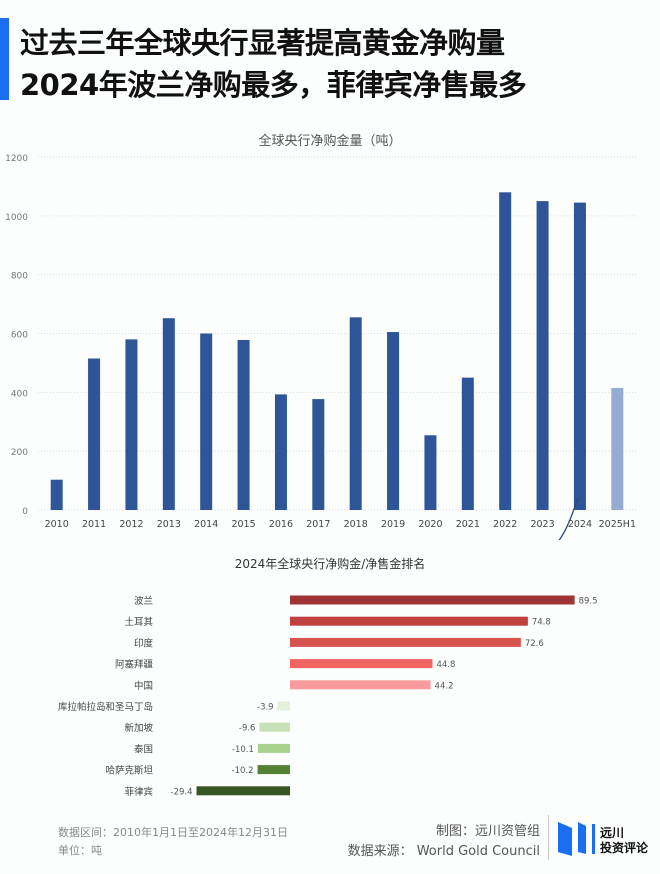 Image resolution: width=660 pixels, height=874 pixels. I want to click on bar-库拉帕拉岛和圣马丁岛, so click(283, 706).